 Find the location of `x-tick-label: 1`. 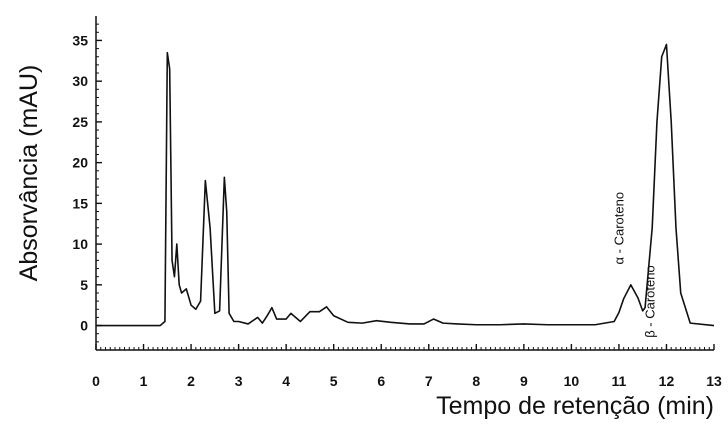

x-tick-label: 1 is located at coordinates (144, 381).